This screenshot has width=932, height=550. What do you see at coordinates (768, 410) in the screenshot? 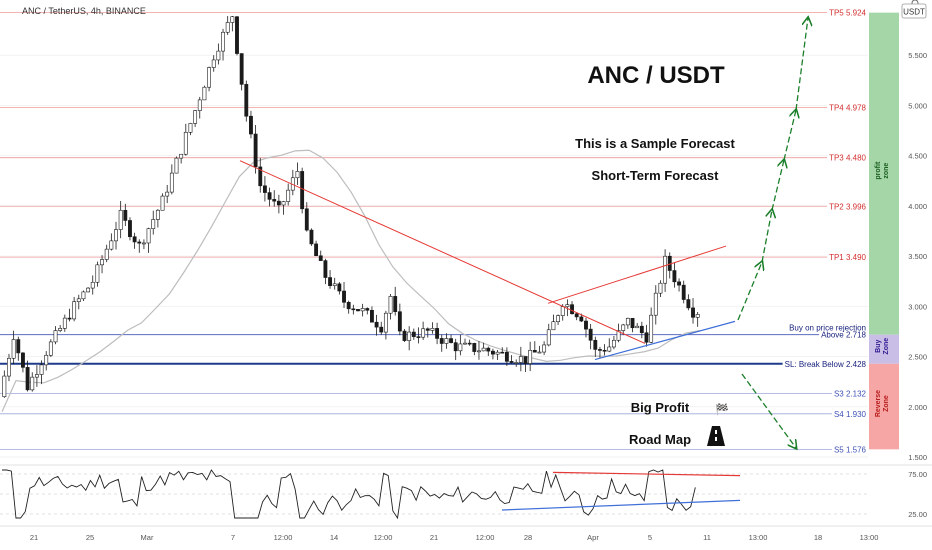
I see `forecast-arrow-down` at bounding box center [768, 410].